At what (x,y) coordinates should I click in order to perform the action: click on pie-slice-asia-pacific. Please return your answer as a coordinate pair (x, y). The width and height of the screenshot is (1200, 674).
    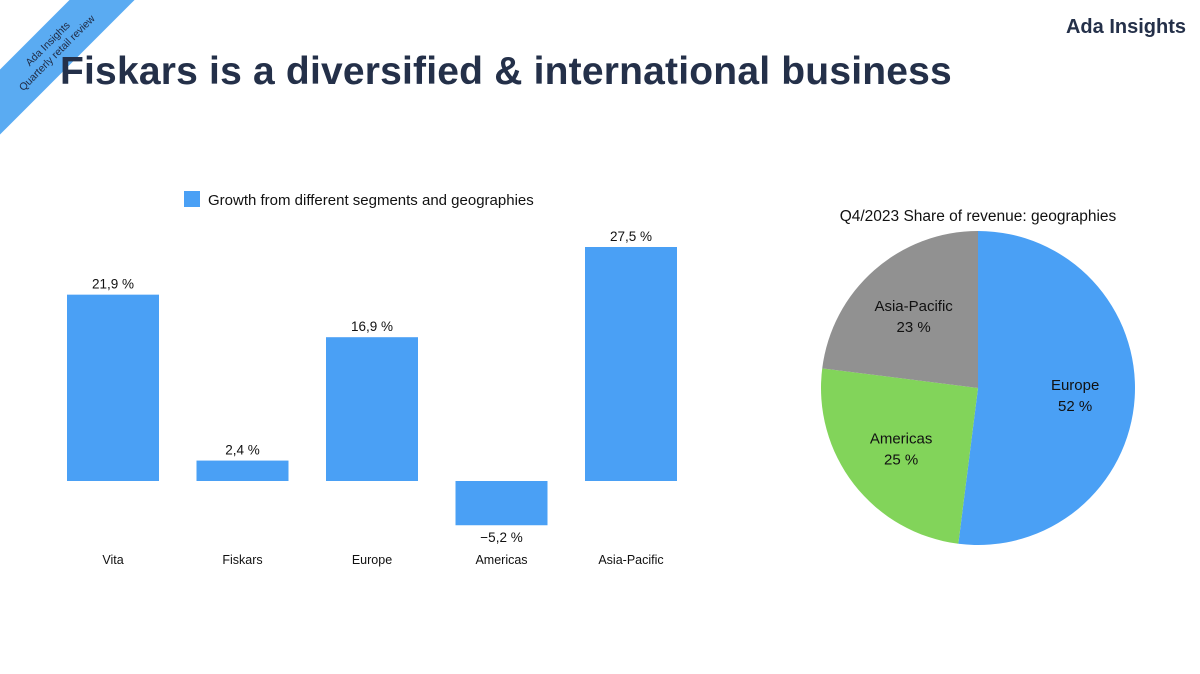
    Looking at the image, I should click on (900, 309).